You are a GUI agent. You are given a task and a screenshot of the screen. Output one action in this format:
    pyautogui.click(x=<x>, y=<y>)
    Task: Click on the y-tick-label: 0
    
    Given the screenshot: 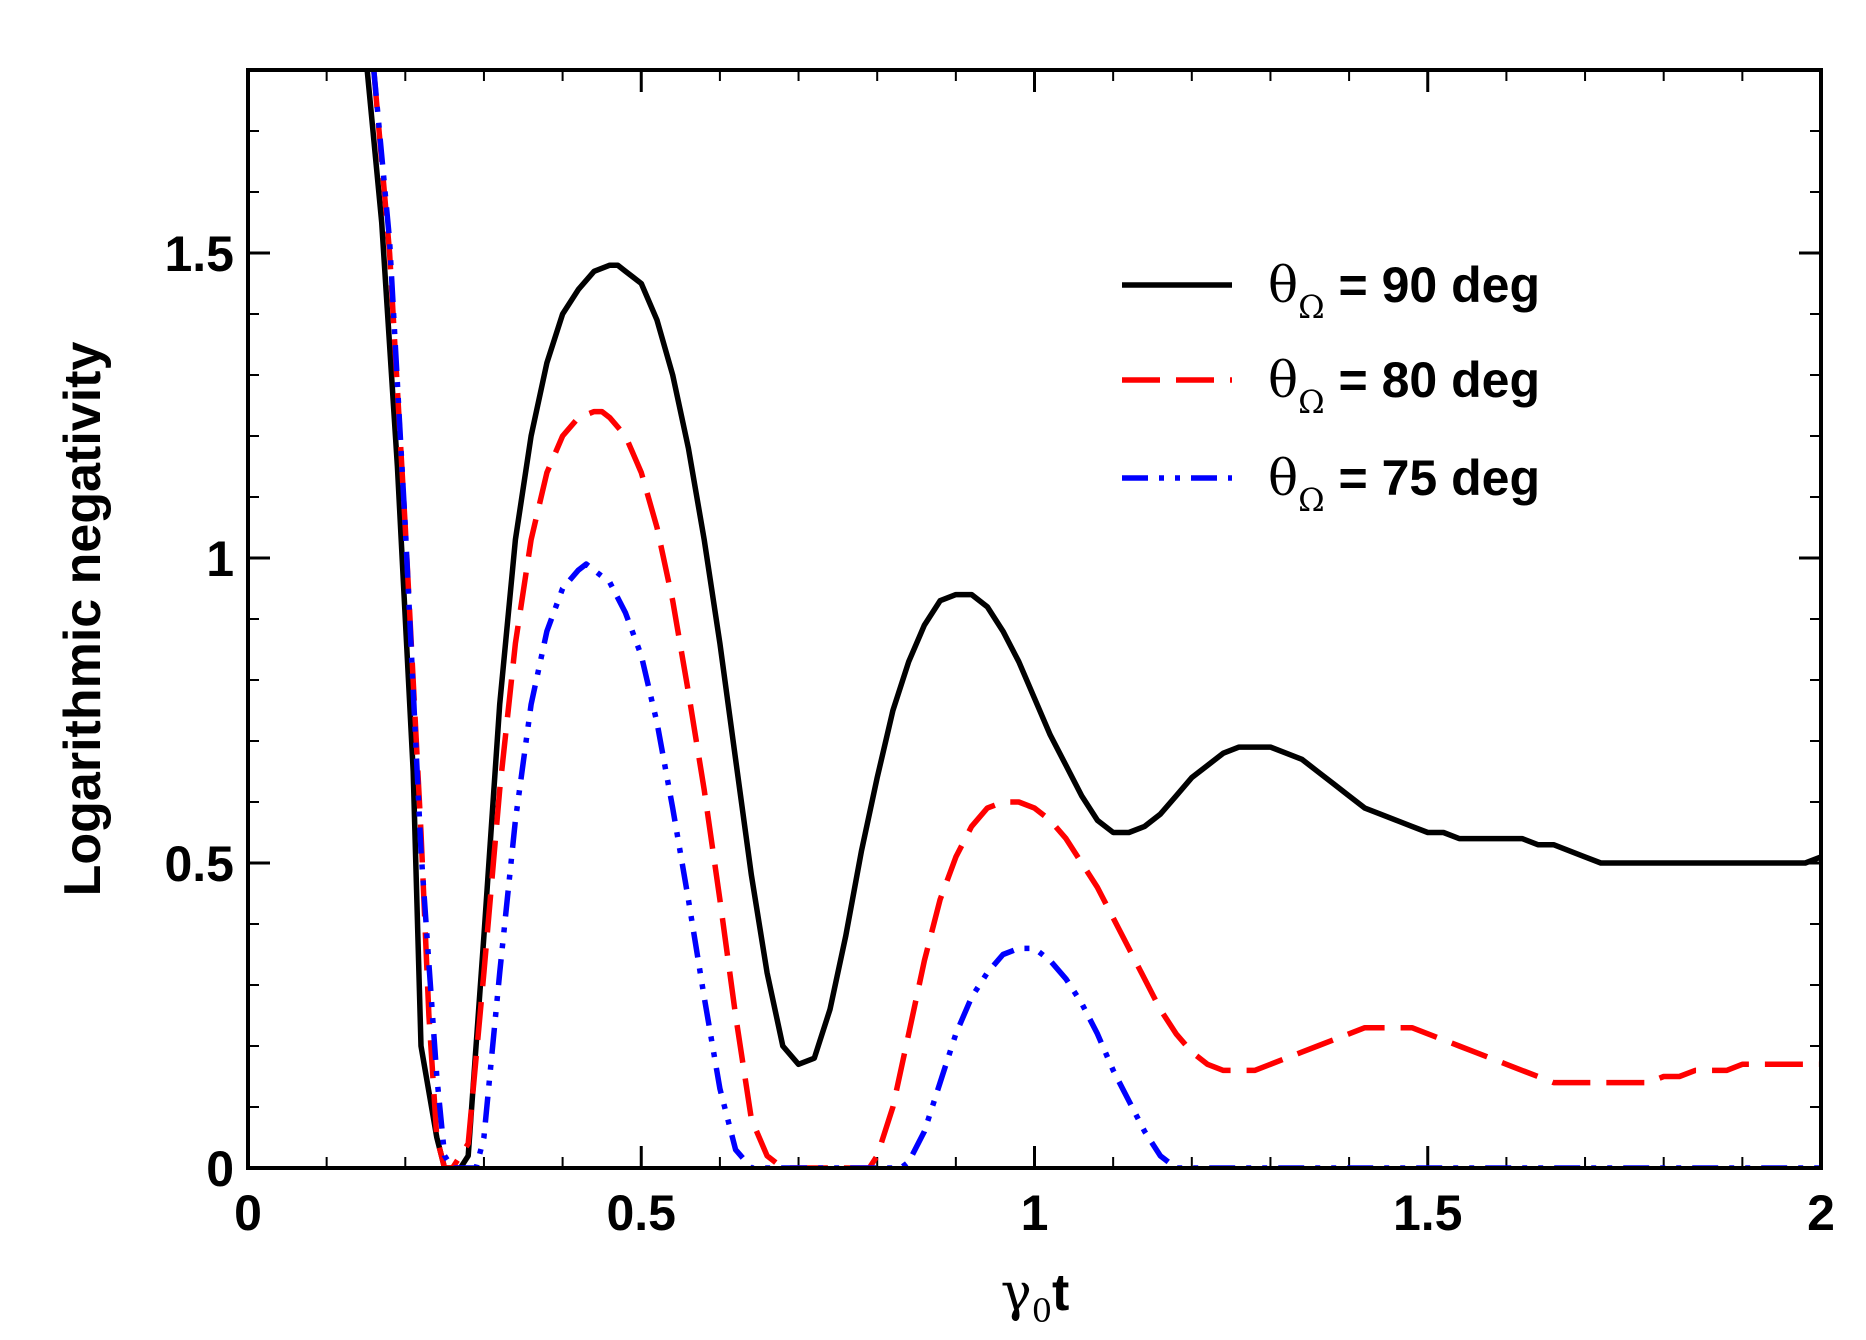 What is the action you would take?
    pyautogui.click(x=220, y=1169)
    